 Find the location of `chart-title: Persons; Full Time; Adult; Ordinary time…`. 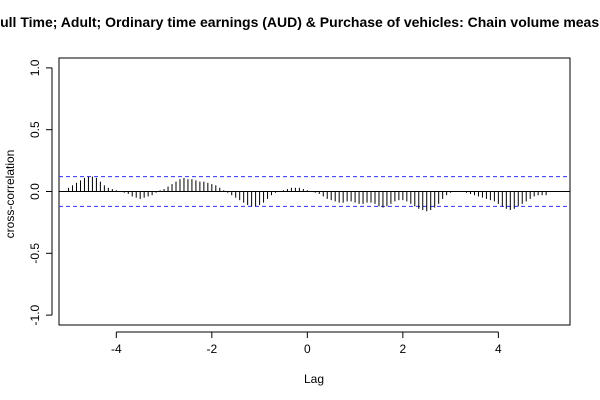

chart-title: Persons; Full Time; Adult; Ordinary time… is located at coordinates (300, 22).